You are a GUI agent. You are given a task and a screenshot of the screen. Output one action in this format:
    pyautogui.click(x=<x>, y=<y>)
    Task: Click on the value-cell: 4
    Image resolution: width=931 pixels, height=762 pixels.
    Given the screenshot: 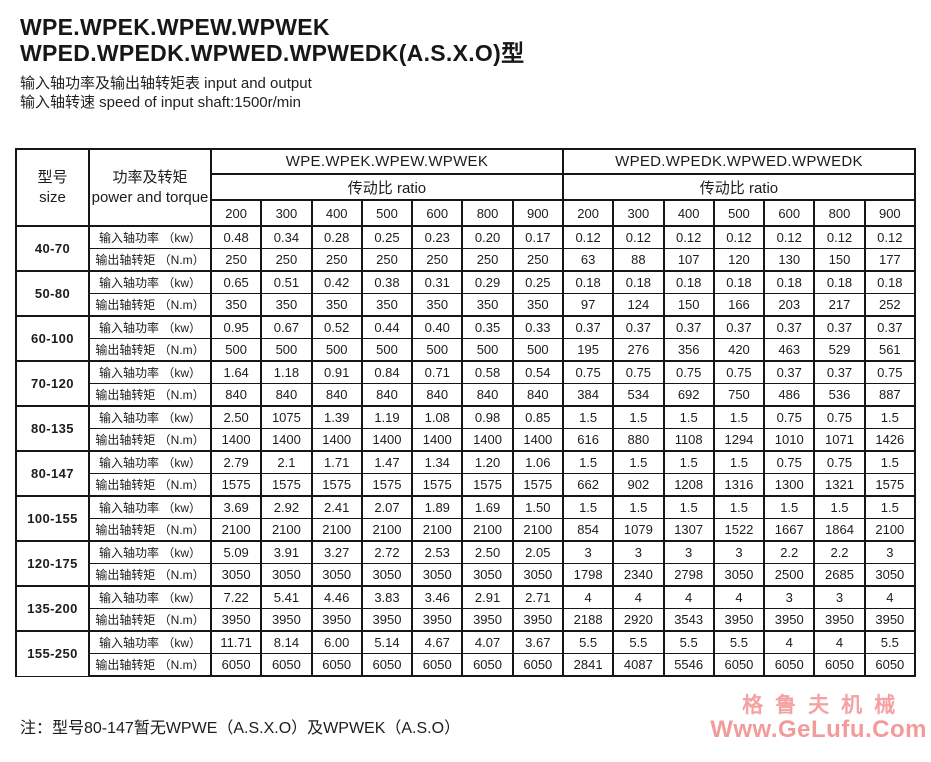 What is the action you would take?
    pyautogui.click(x=688, y=597)
    